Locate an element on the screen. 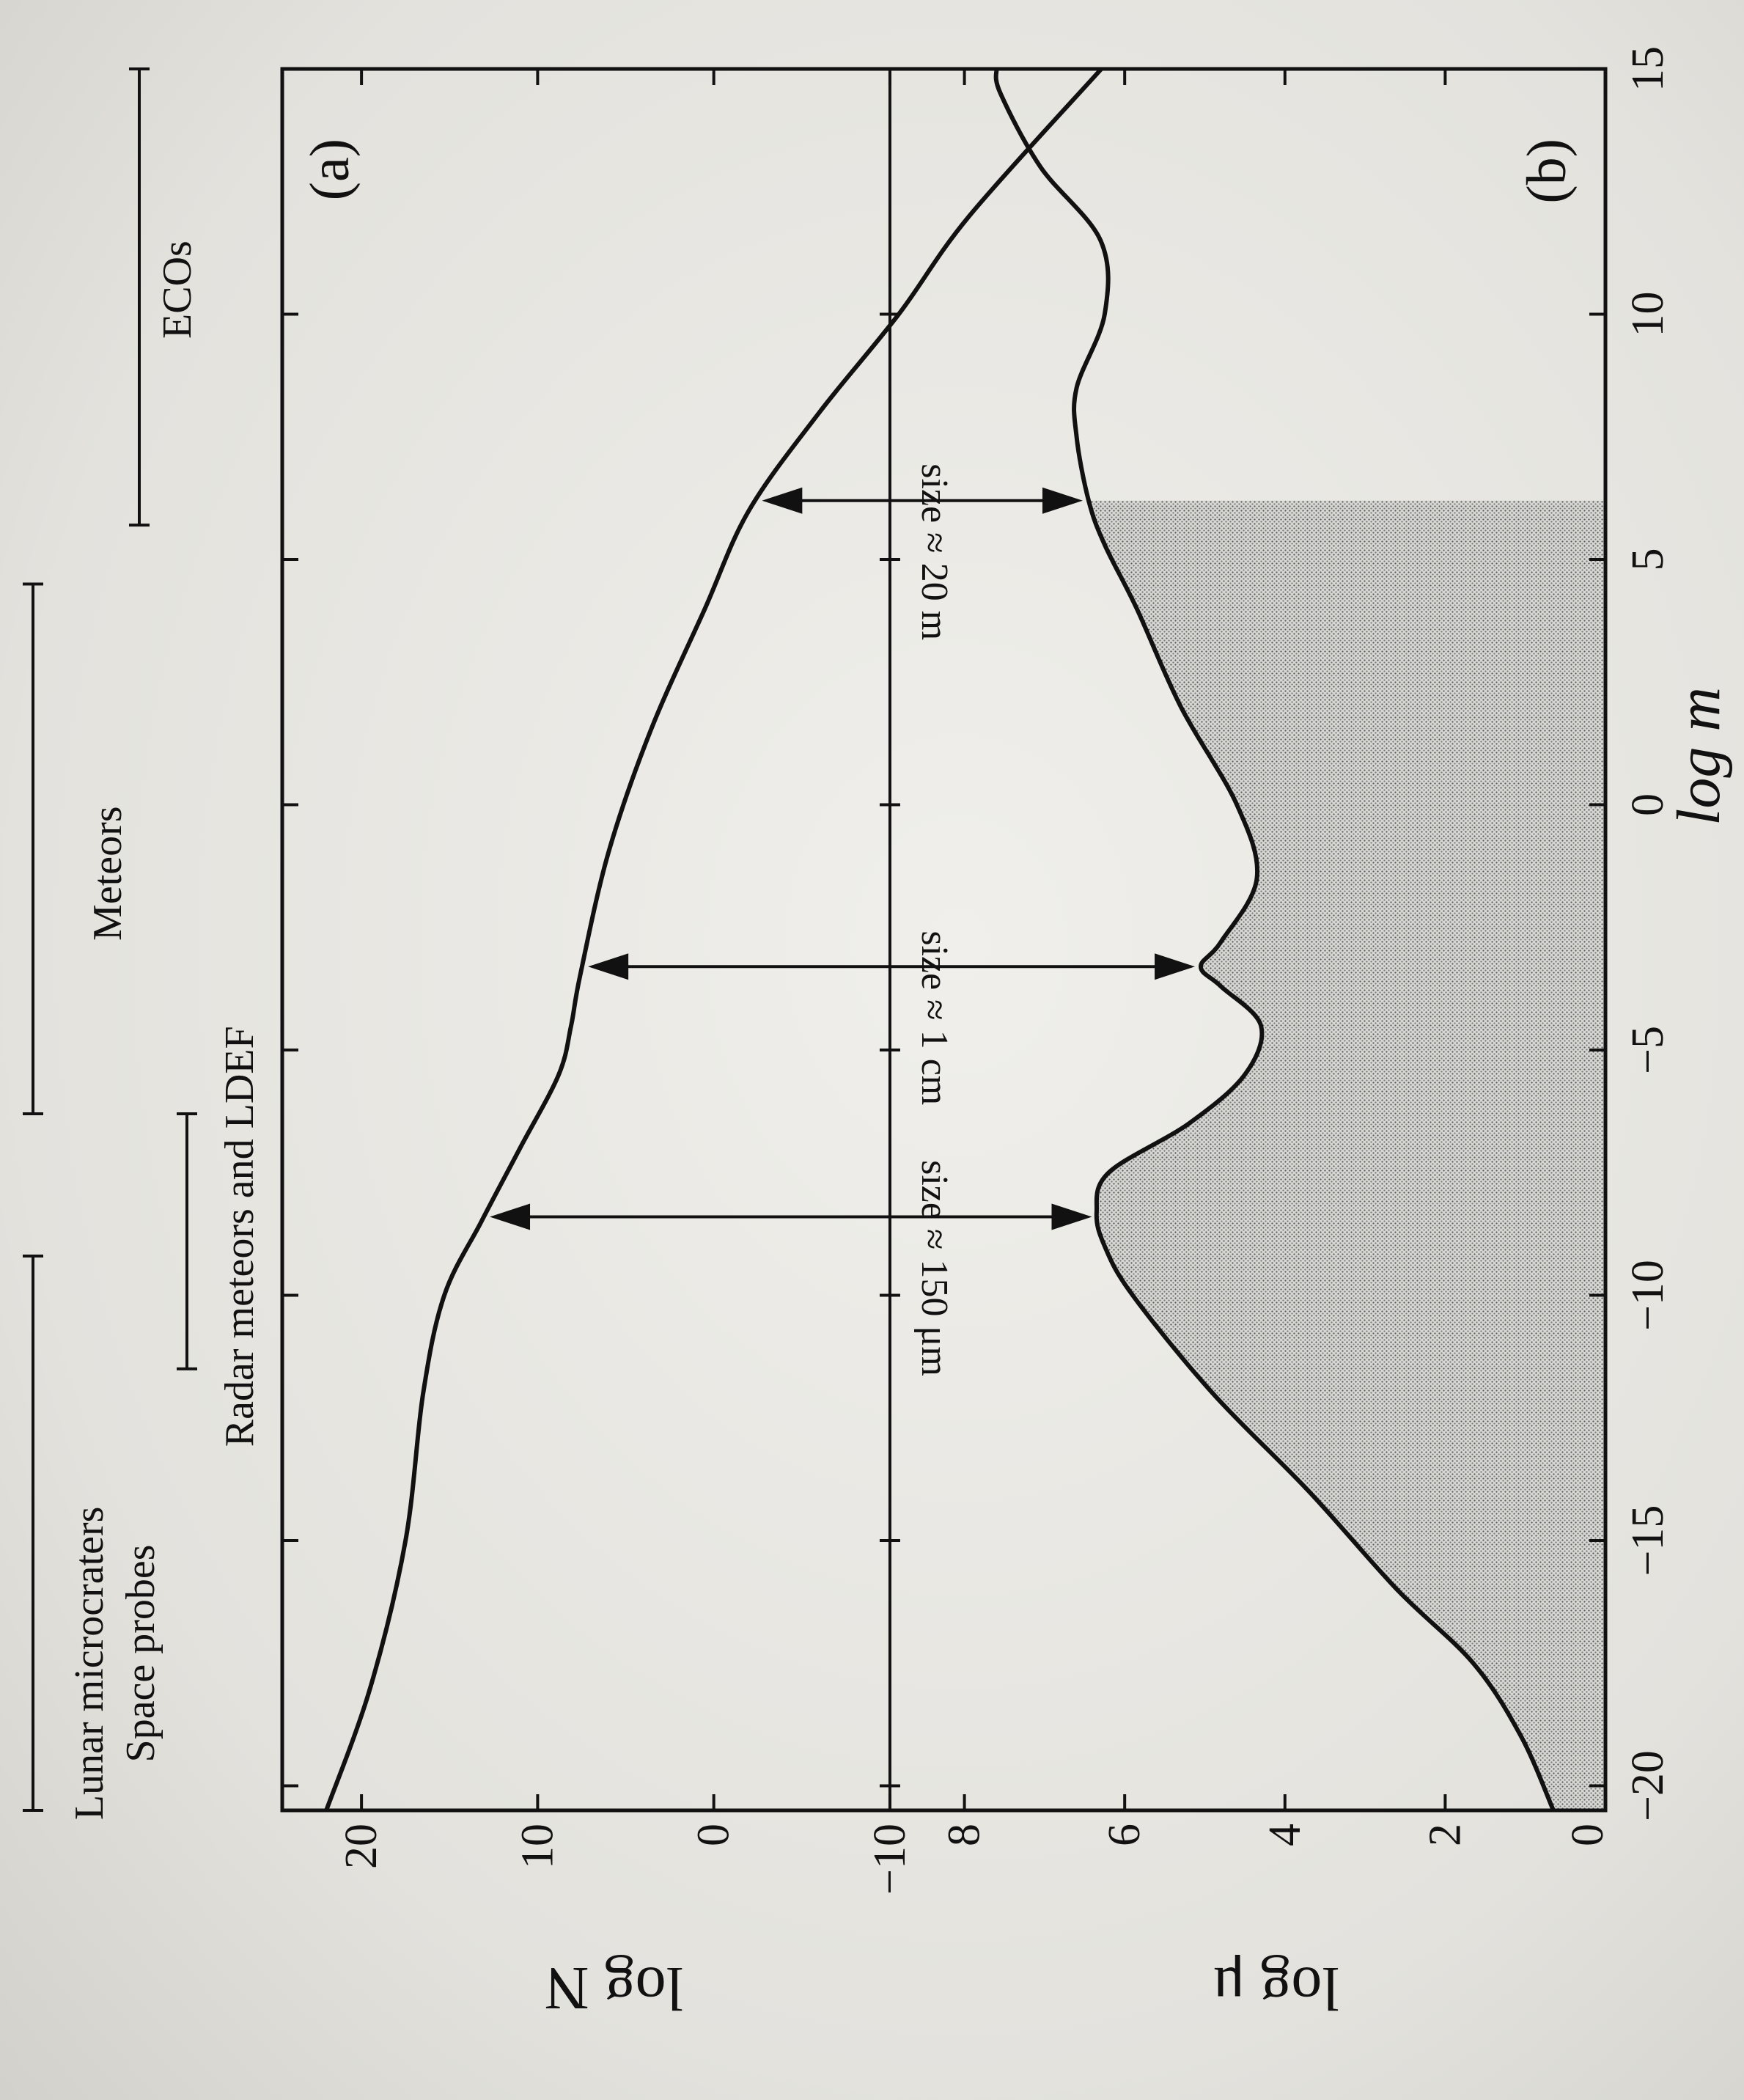 Image resolution: width=1744 pixels, height=2100 pixels. y-tick-label-b: 8 is located at coordinates (965, 1835).